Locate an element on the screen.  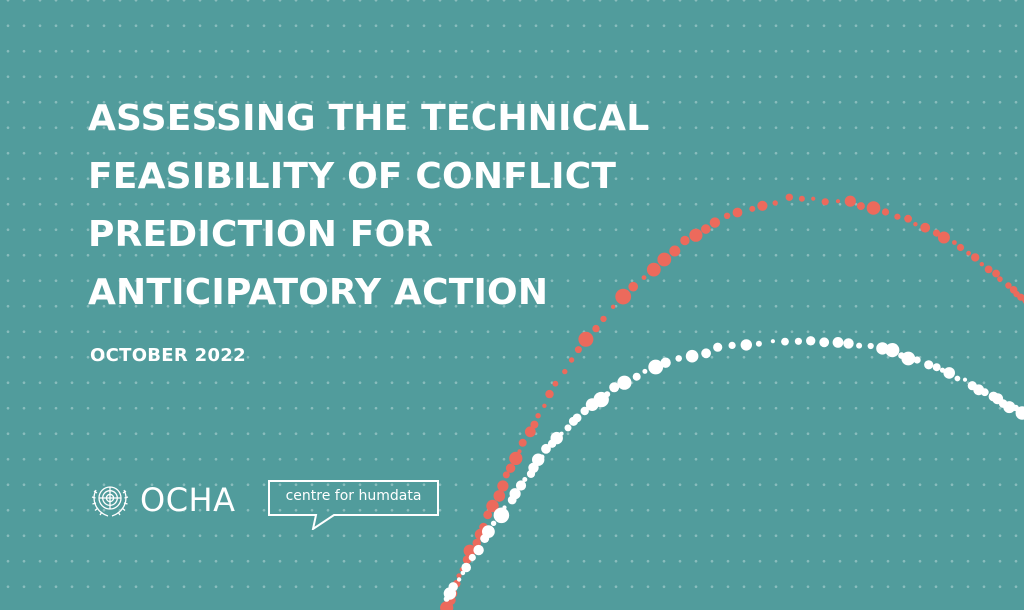
title-line: FEASIBILITY OF CONFLICT is located at coordinates (352, 176).